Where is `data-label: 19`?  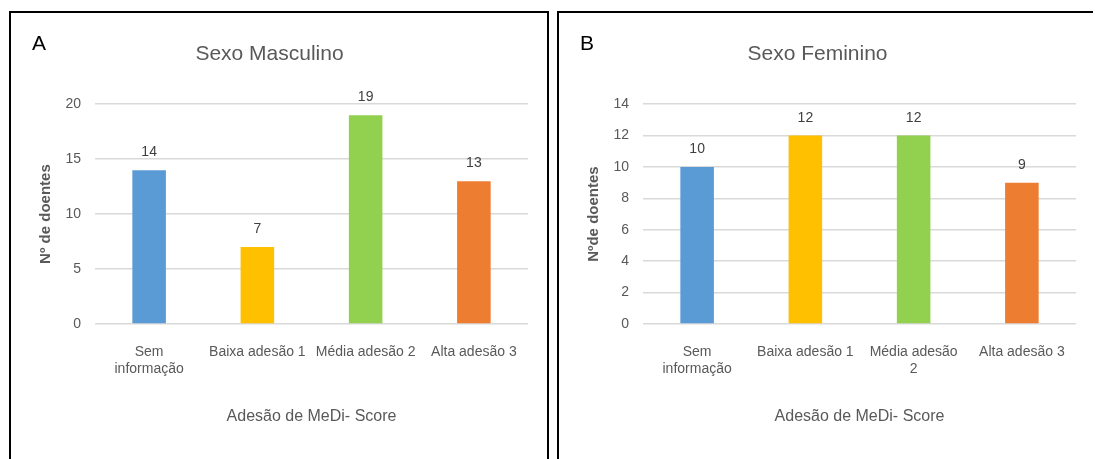
data-label: 19 is located at coordinates (365, 96).